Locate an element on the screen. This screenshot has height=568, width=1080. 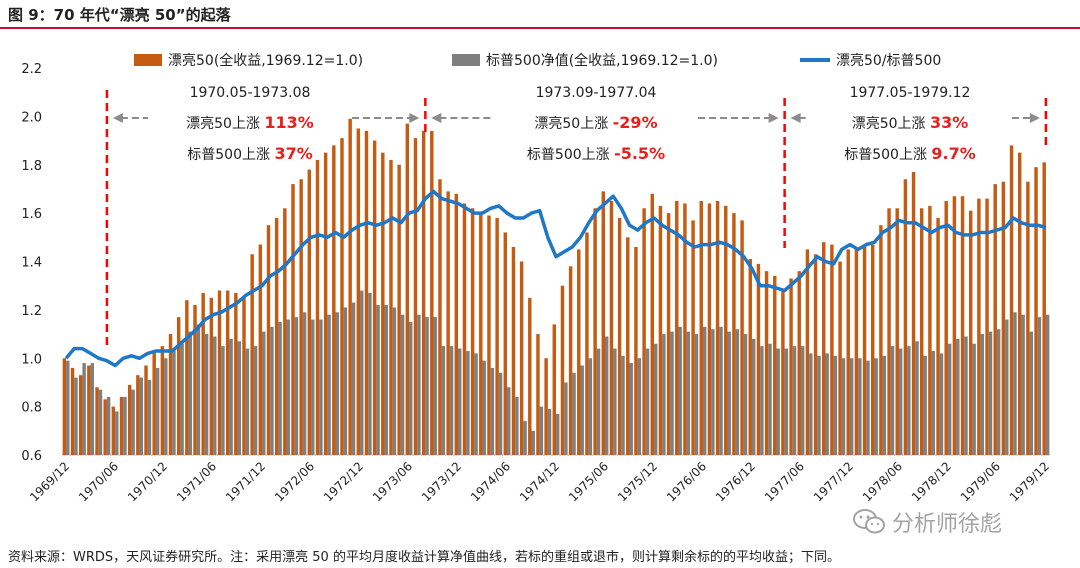
legend-swatch-nifty50 is located at coordinates (148, 60).